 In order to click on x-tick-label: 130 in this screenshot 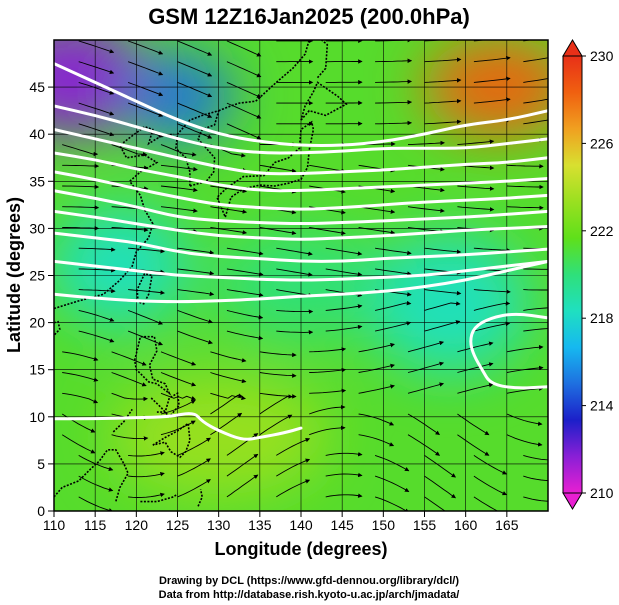, I will do `click(219, 525)`.